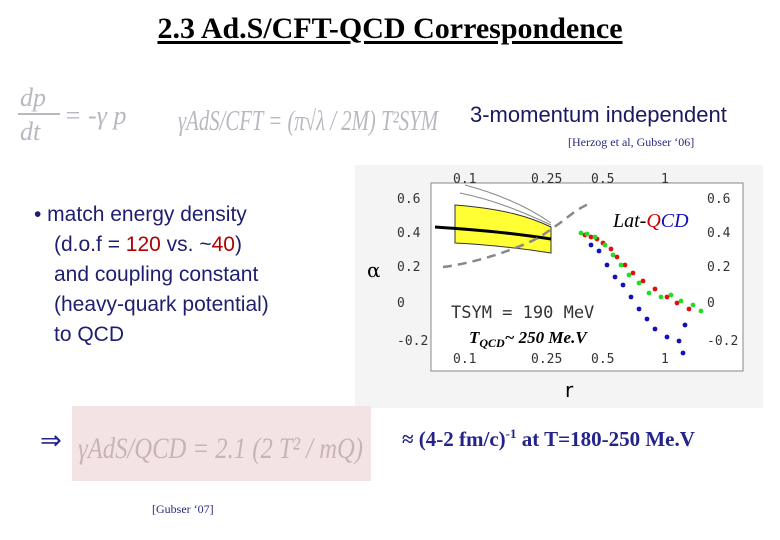 Image resolution: width=780 pixels, height=540 pixels. I want to click on bullet-line-2: (d.o.f = 120 vs. ~40), so click(148, 244).